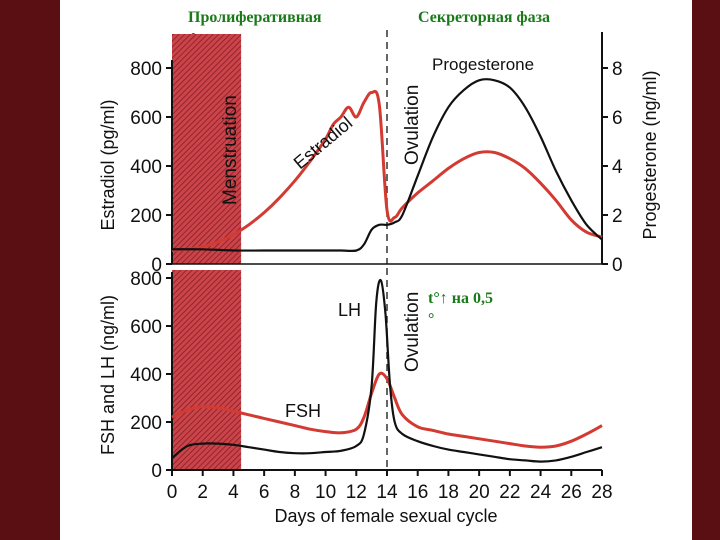 This screenshot has width=720, height=540. I want to click on lh-series-label: LH, so click(349, 310).